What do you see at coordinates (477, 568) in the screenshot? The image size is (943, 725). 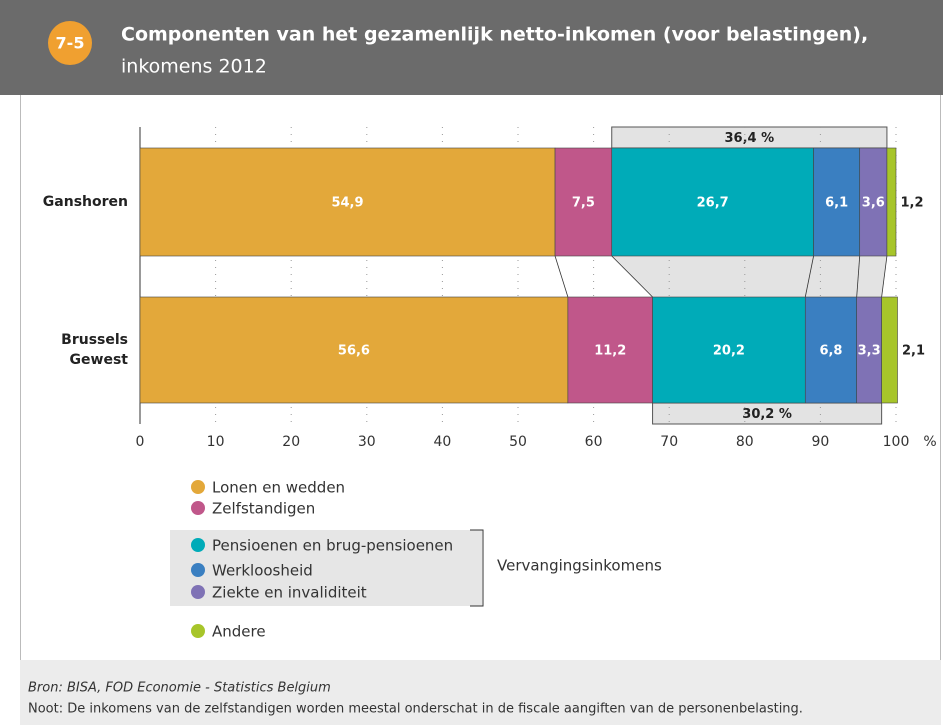 I see `legend-bracket` at bounding box center [477, 568].